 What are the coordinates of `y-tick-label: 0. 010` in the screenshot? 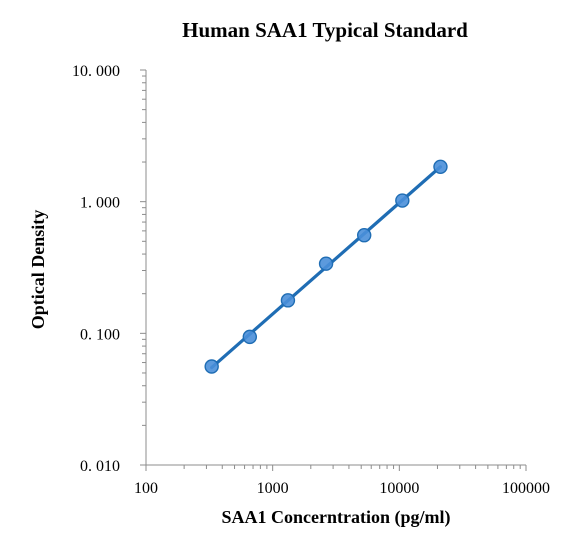 It's located at (100, 466).